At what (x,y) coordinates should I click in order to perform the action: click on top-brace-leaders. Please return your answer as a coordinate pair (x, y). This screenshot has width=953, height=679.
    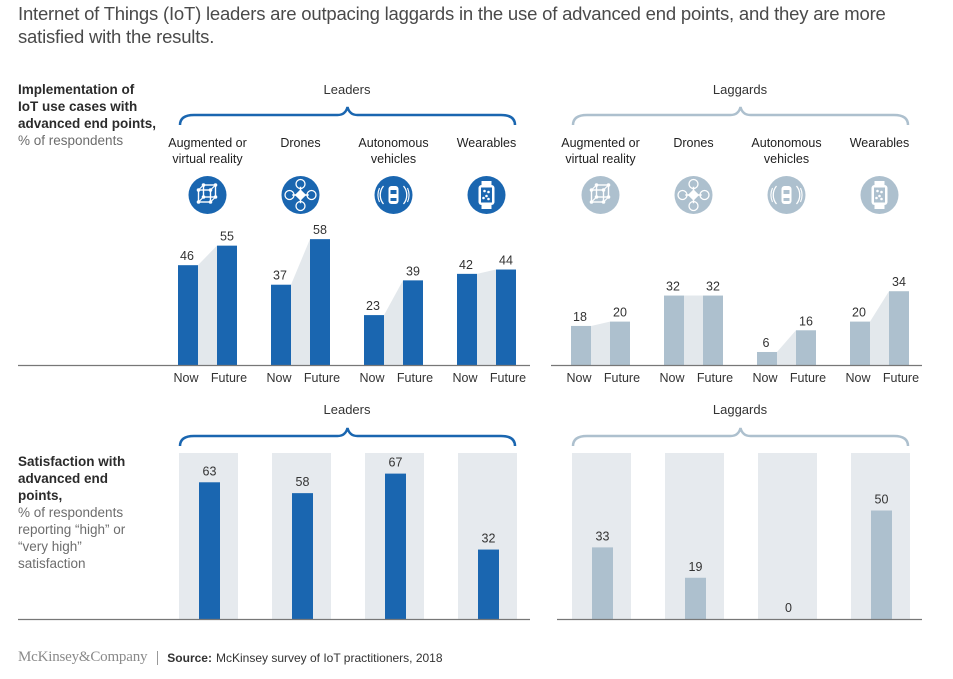
    Looking at the image, I should click on (347, 116).